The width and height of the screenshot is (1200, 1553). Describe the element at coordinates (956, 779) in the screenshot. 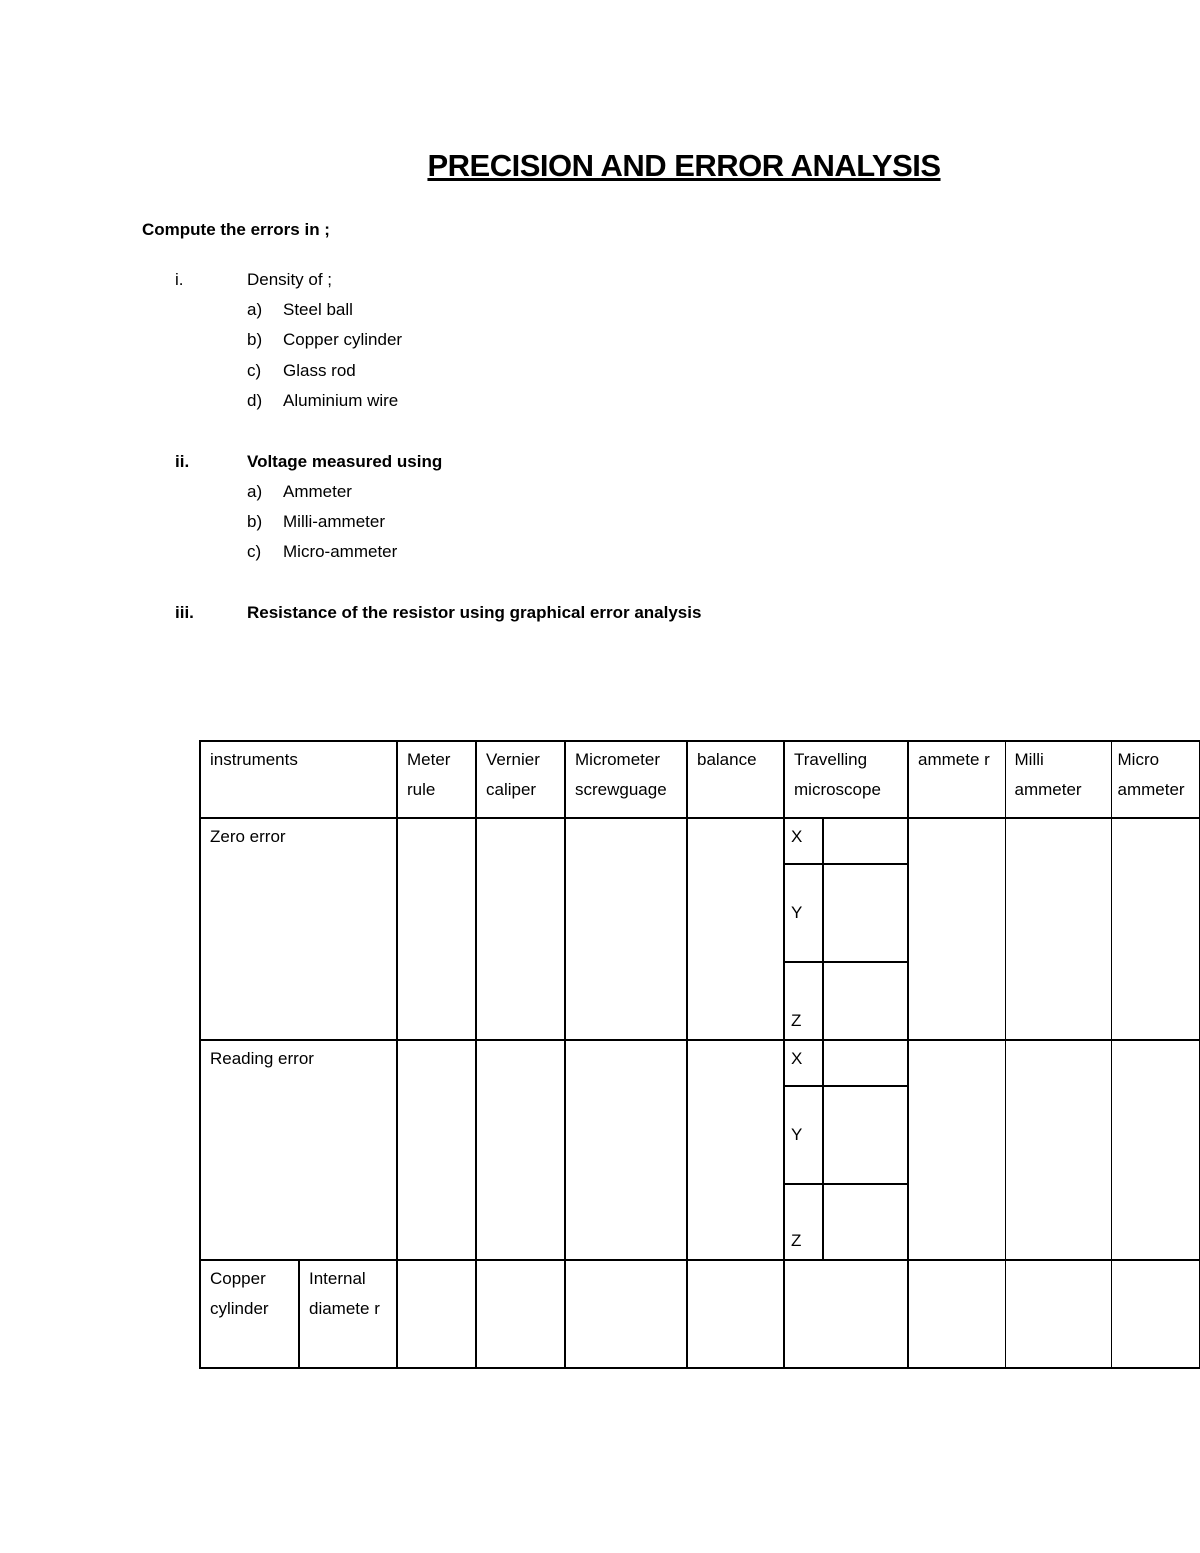

I see `header-ammeter: ammete r` at that location.